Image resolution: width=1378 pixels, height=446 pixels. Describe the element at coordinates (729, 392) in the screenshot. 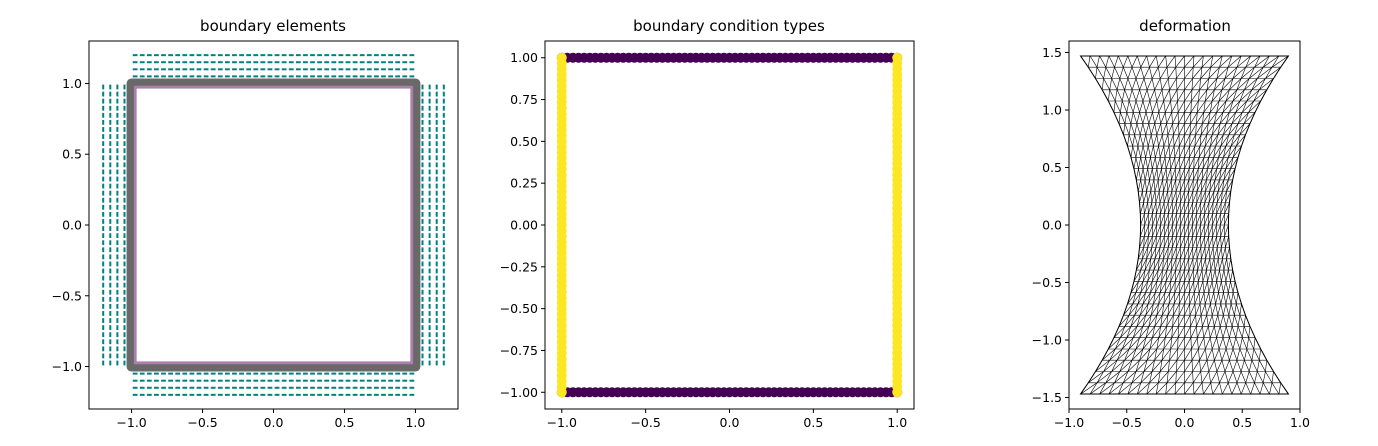

I see `bc-series-bottom` at that location.